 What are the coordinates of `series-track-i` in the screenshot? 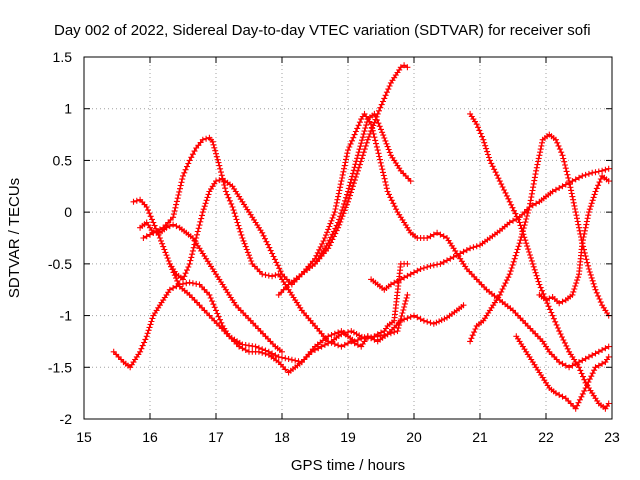 It's located at (539, 261).